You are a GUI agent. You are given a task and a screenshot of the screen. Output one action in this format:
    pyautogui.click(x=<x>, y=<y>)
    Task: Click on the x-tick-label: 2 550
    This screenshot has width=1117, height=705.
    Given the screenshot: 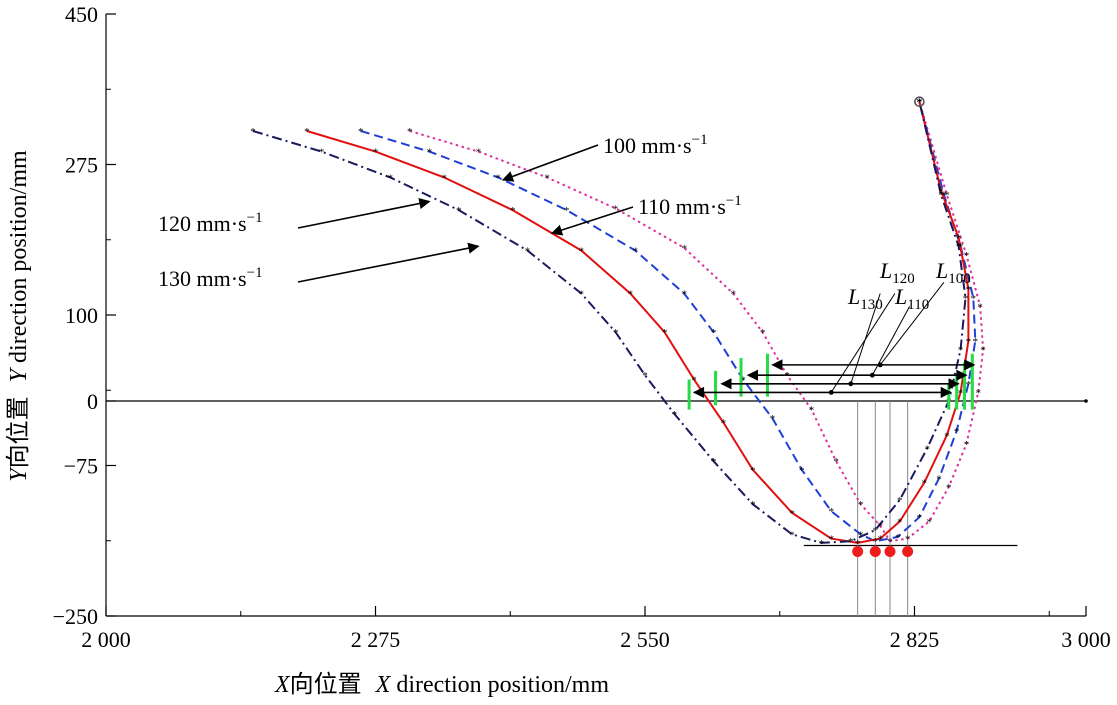 What is the action you would take?
    pyautogui.click(x=645, y=639)
    